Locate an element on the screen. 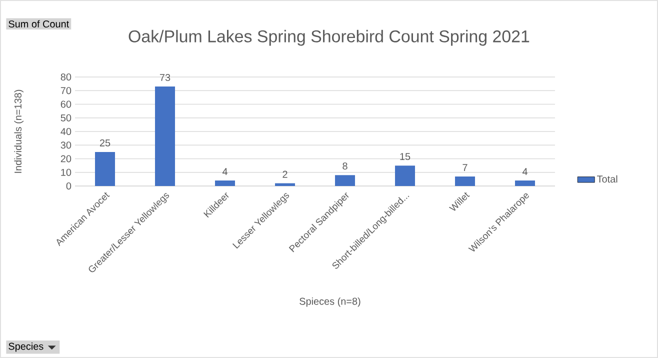  y-tick-label: 20 is located at coordinates (66, 158).